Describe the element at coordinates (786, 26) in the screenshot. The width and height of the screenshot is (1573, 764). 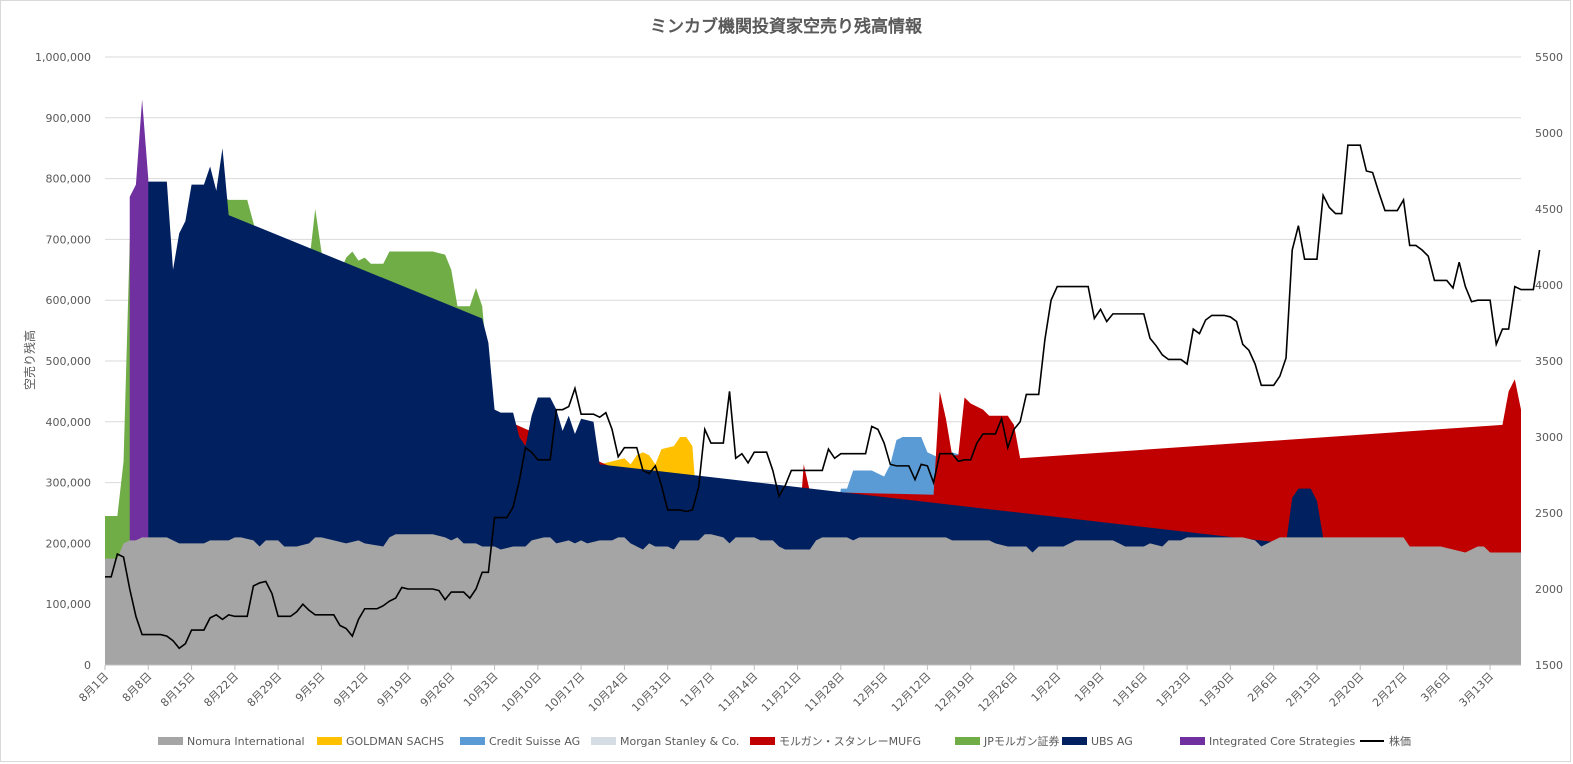
I see `chart-title: ミンカブ機関投資家空売り残高情報` at that location.